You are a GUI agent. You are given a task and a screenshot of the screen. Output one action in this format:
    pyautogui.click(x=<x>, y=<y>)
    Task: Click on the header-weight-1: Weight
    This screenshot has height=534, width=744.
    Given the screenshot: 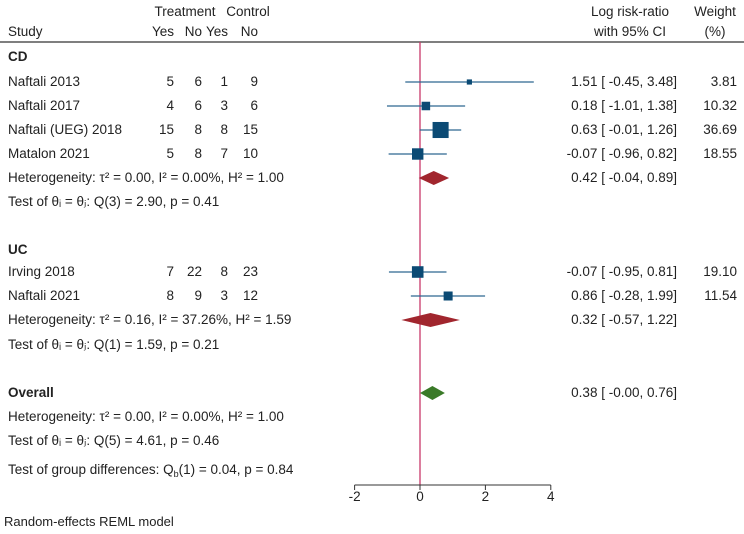 What is the action you would take?
    pyautogui.click(x=715, y=11)
    